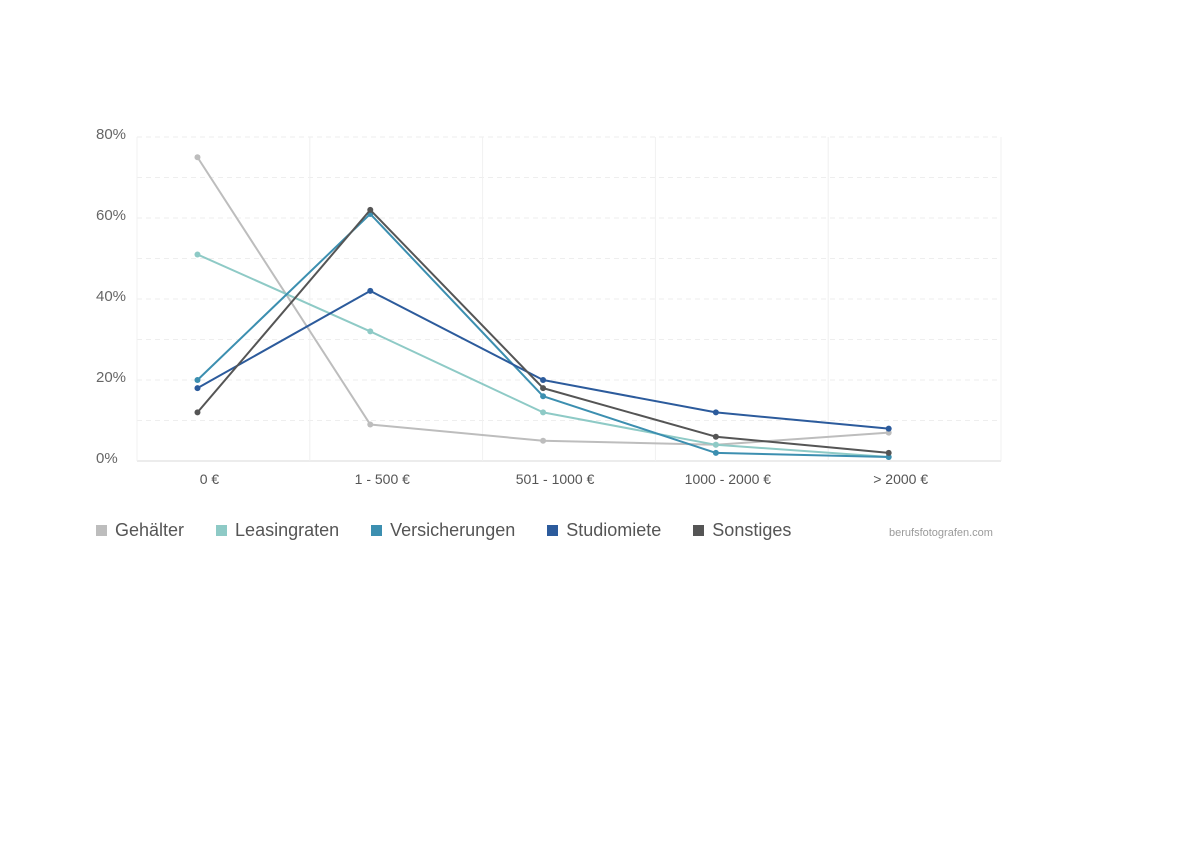  What do you see at coordinates (111, 134) in the screenshot?
I see `y-tick-label: 80%` at bounding box center [111, 134].